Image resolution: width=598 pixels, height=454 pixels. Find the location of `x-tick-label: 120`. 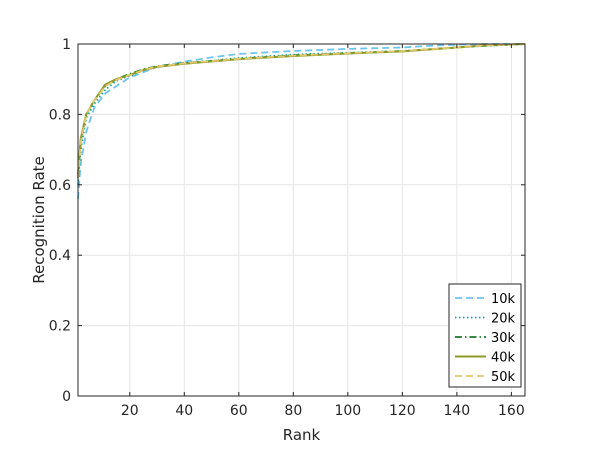

x-tick-label: 120 is located at coordinates (402, 411).